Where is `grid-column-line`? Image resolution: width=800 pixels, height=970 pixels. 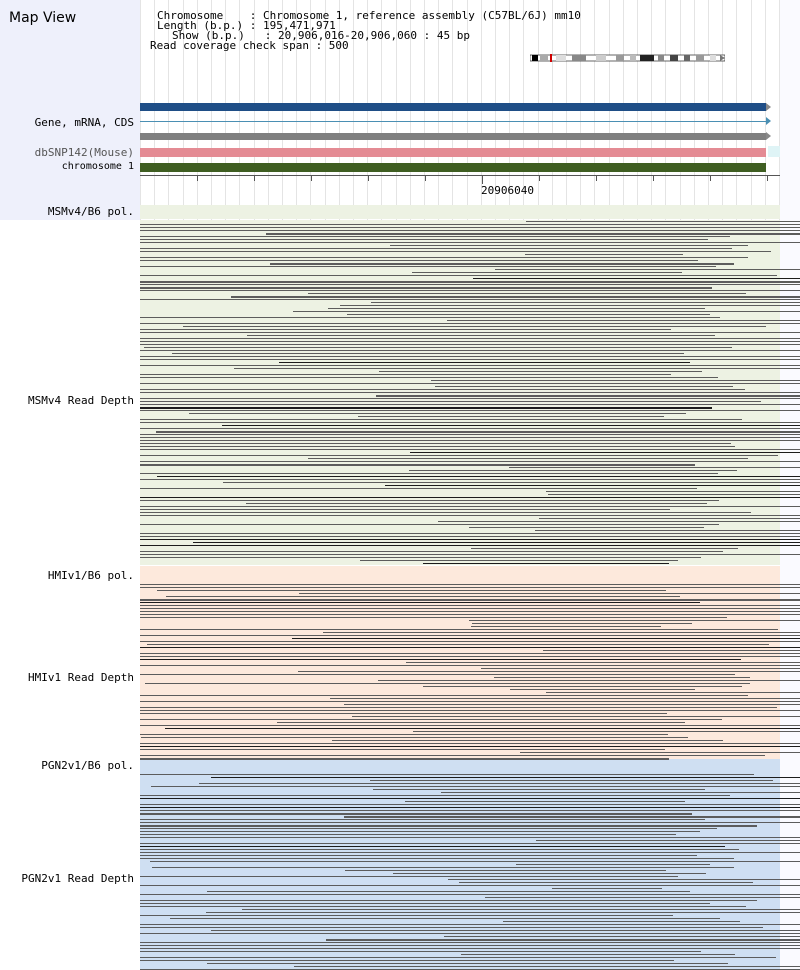
grid-column-line is located at coordinates (779, 110).